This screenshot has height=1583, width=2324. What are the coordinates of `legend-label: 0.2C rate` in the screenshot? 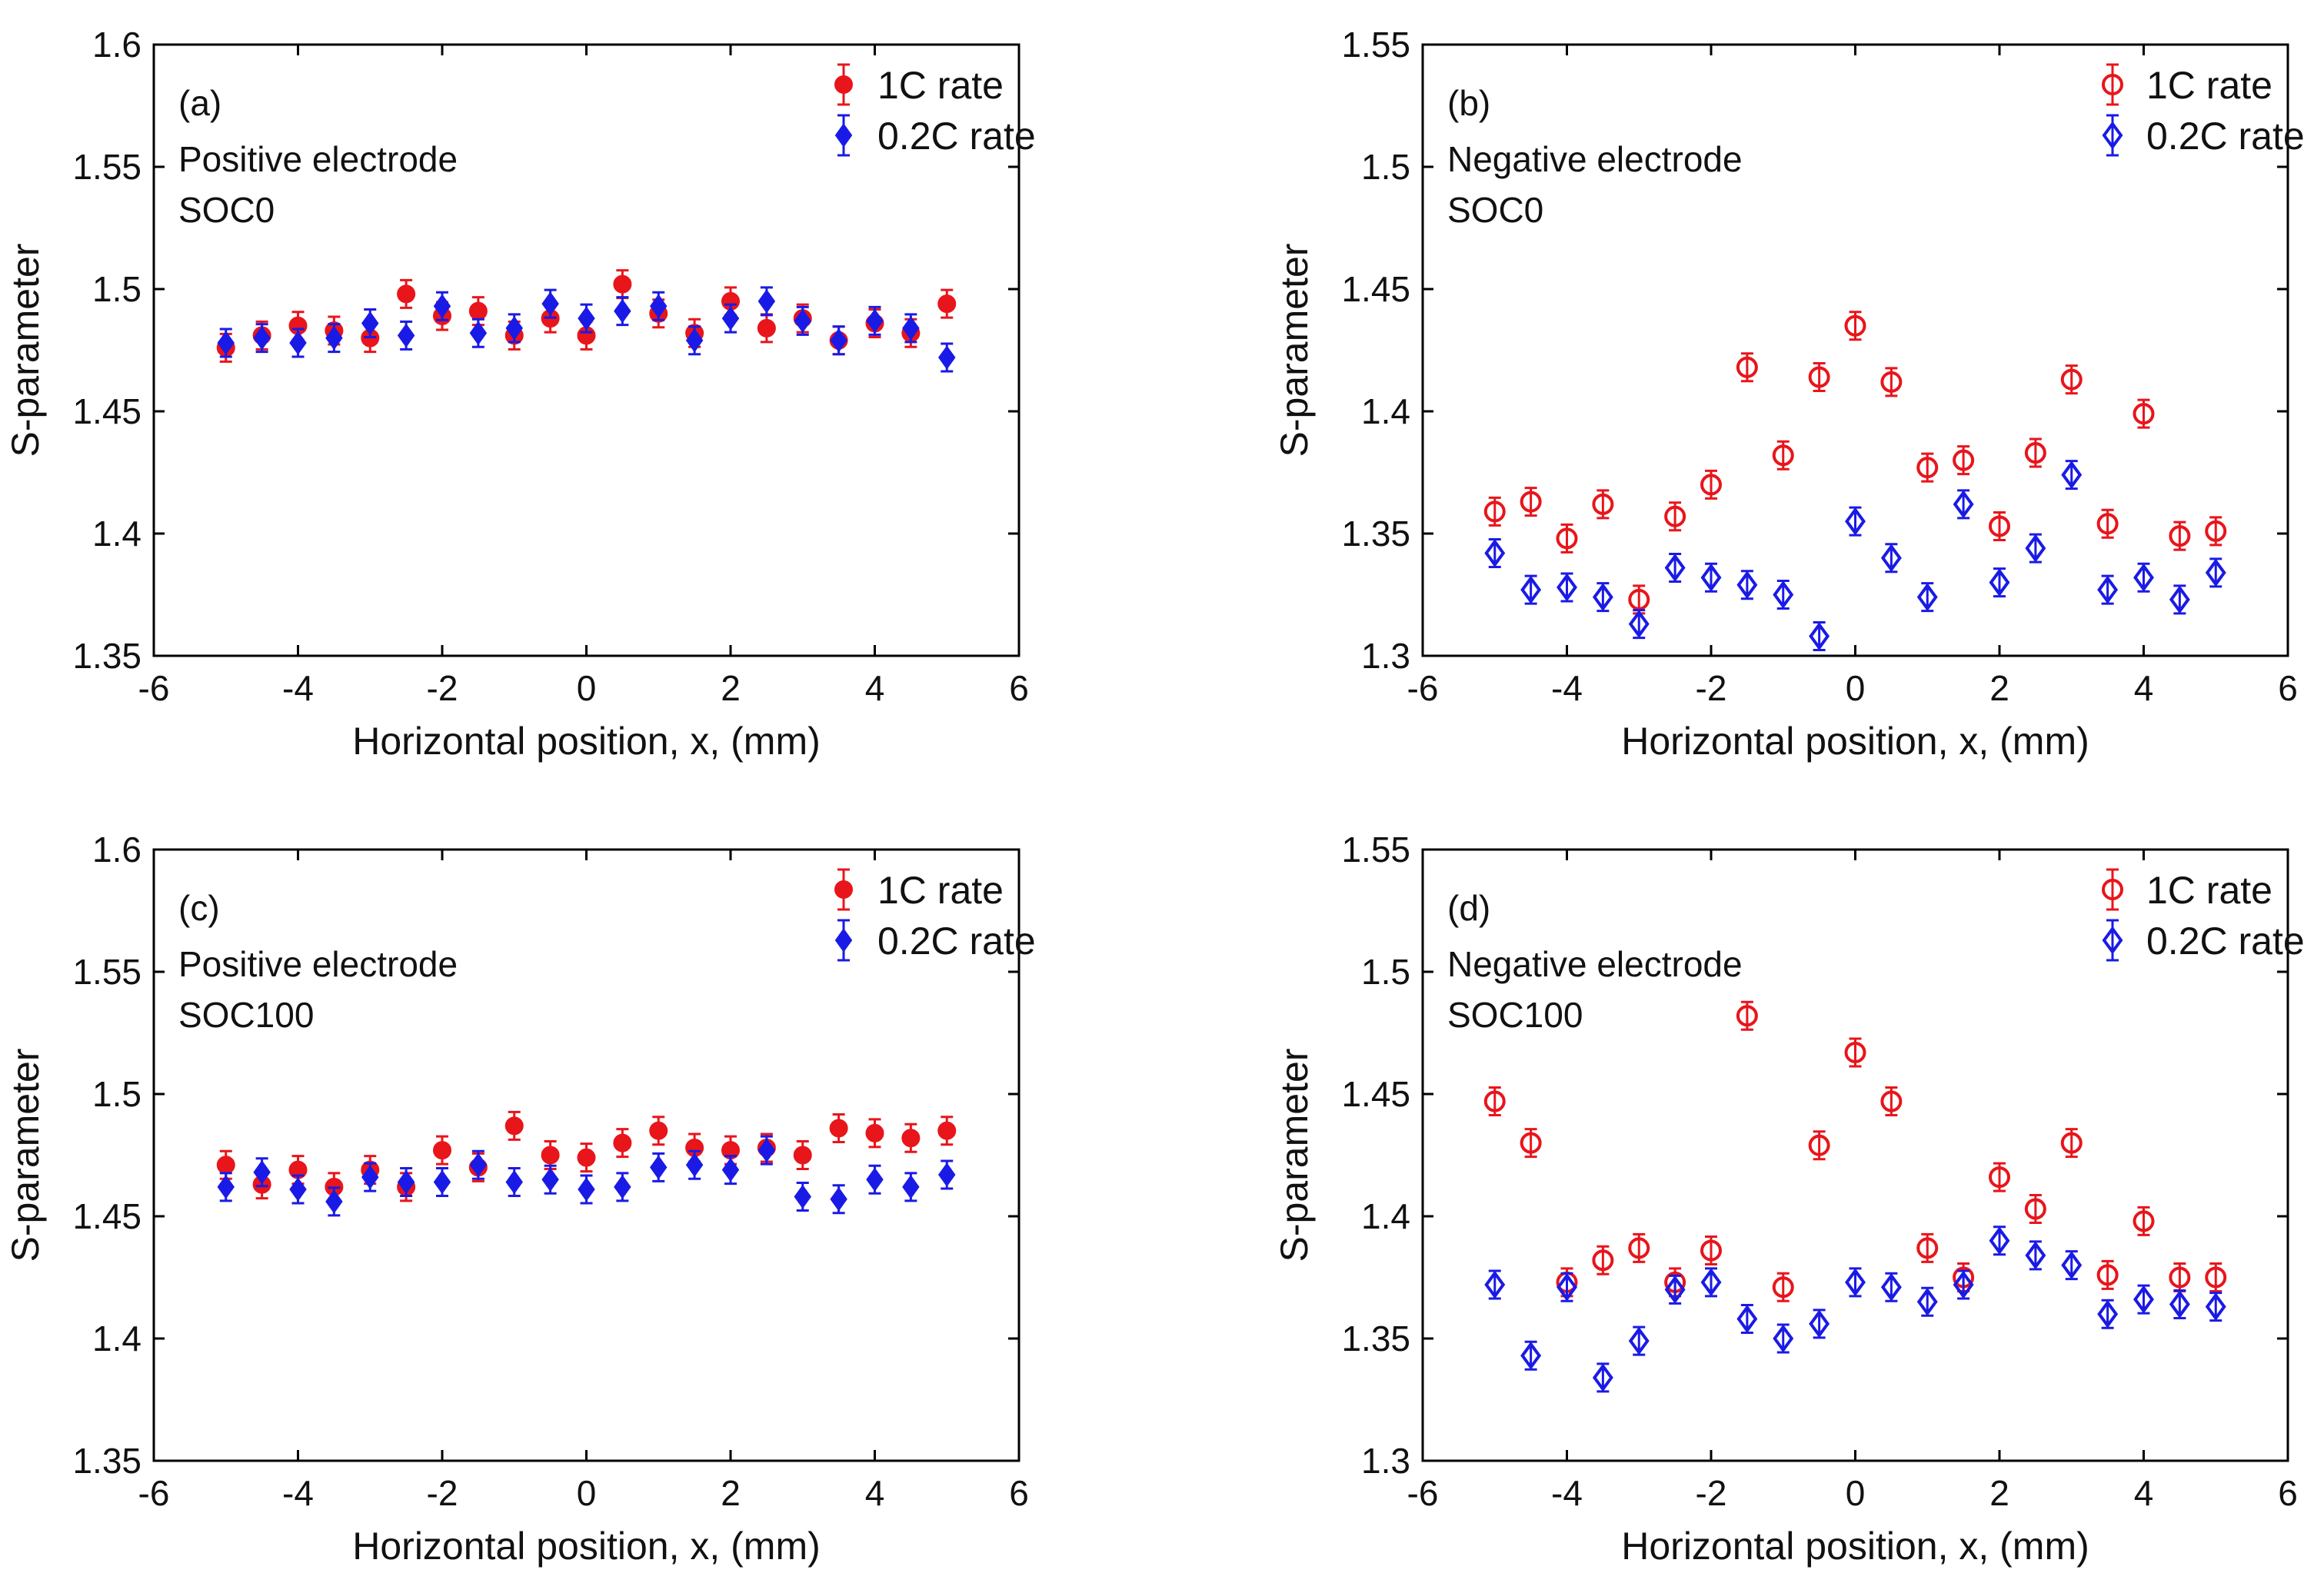 It's located at (956, 941).